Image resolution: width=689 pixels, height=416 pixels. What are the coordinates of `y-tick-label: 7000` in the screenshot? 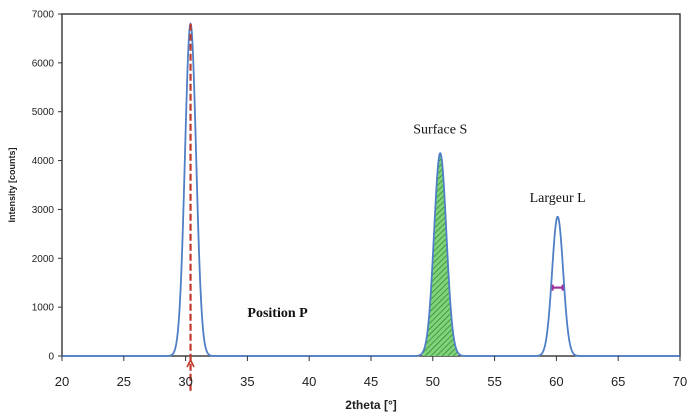 It's located at (43, 15).